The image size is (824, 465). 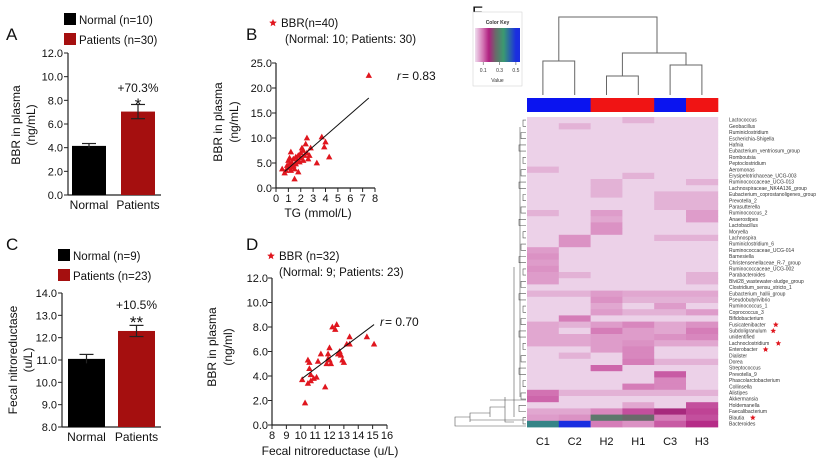 I want to click on row-label: Ruminococcaceae_UCG-013, so click(x=761, y=183).